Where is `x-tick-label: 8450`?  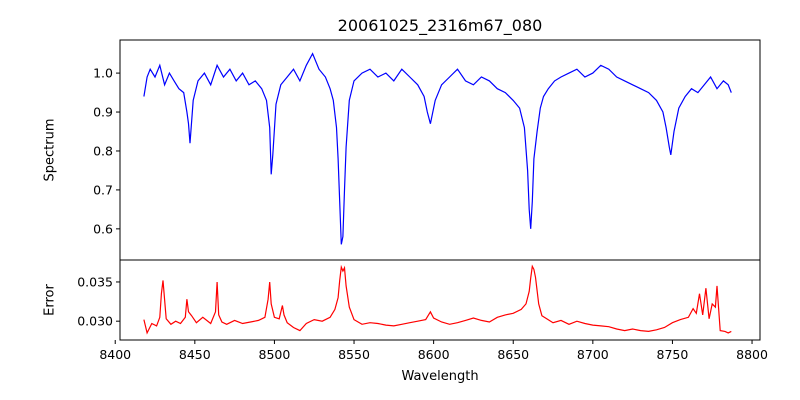 x-tick-label: 8450 is located at coordinates (195, 354).